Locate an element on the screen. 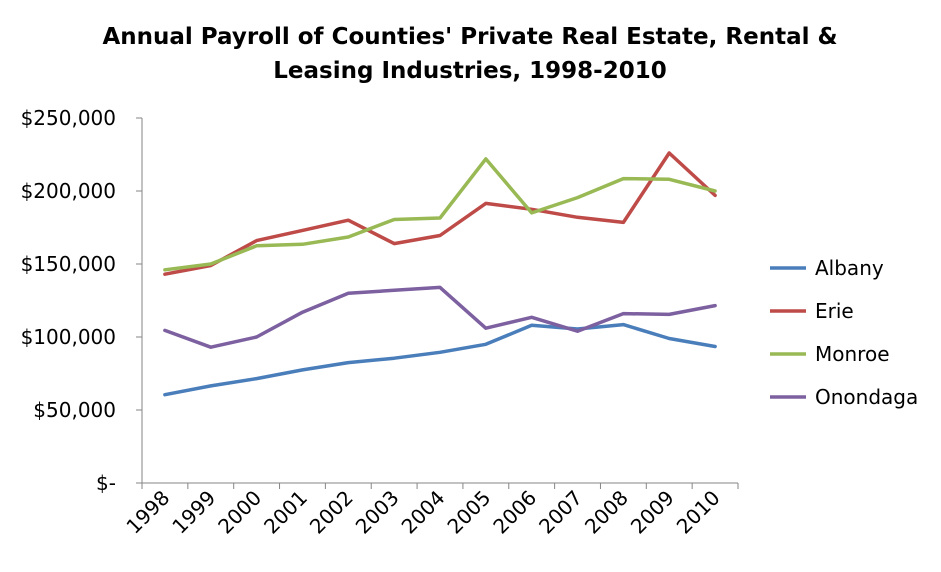  series-line-onondaga is located at coordinates (440, 317).